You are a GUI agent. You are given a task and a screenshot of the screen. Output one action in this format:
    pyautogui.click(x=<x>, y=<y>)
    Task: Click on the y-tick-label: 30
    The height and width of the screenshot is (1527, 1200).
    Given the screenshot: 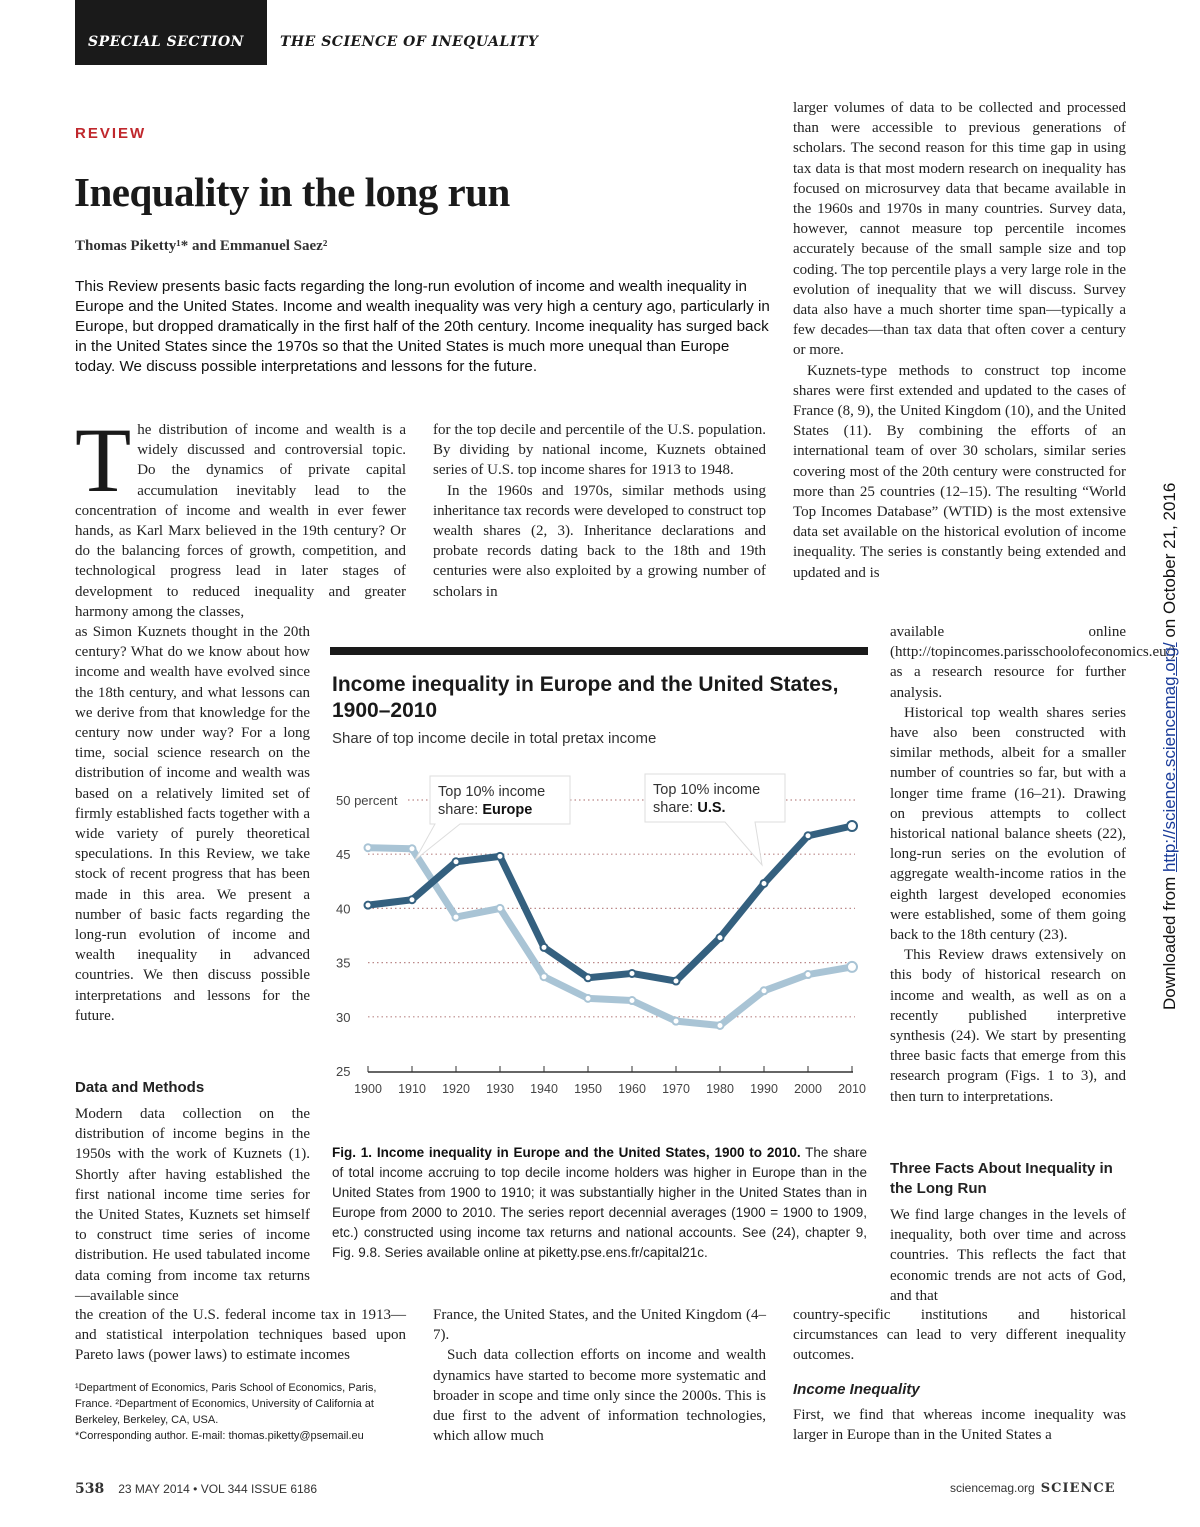 What is the action you would take?
    pyautogui.click(x=343, y=1017)
    